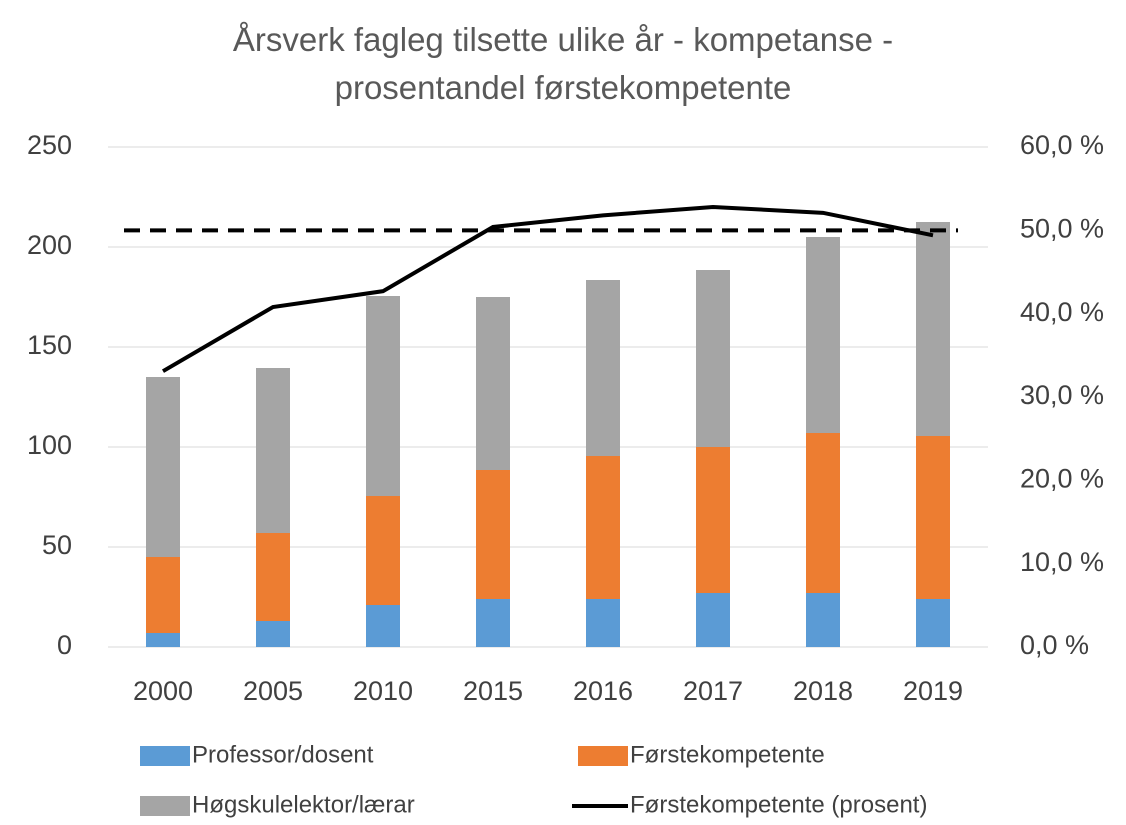 The width and height of the screenshot is (1126, 825). What do you see at coordinates (303, 804) in the screenshot?
I see `legend-label: Høgskulelektor/lærar` at bounding box center [303, 804].